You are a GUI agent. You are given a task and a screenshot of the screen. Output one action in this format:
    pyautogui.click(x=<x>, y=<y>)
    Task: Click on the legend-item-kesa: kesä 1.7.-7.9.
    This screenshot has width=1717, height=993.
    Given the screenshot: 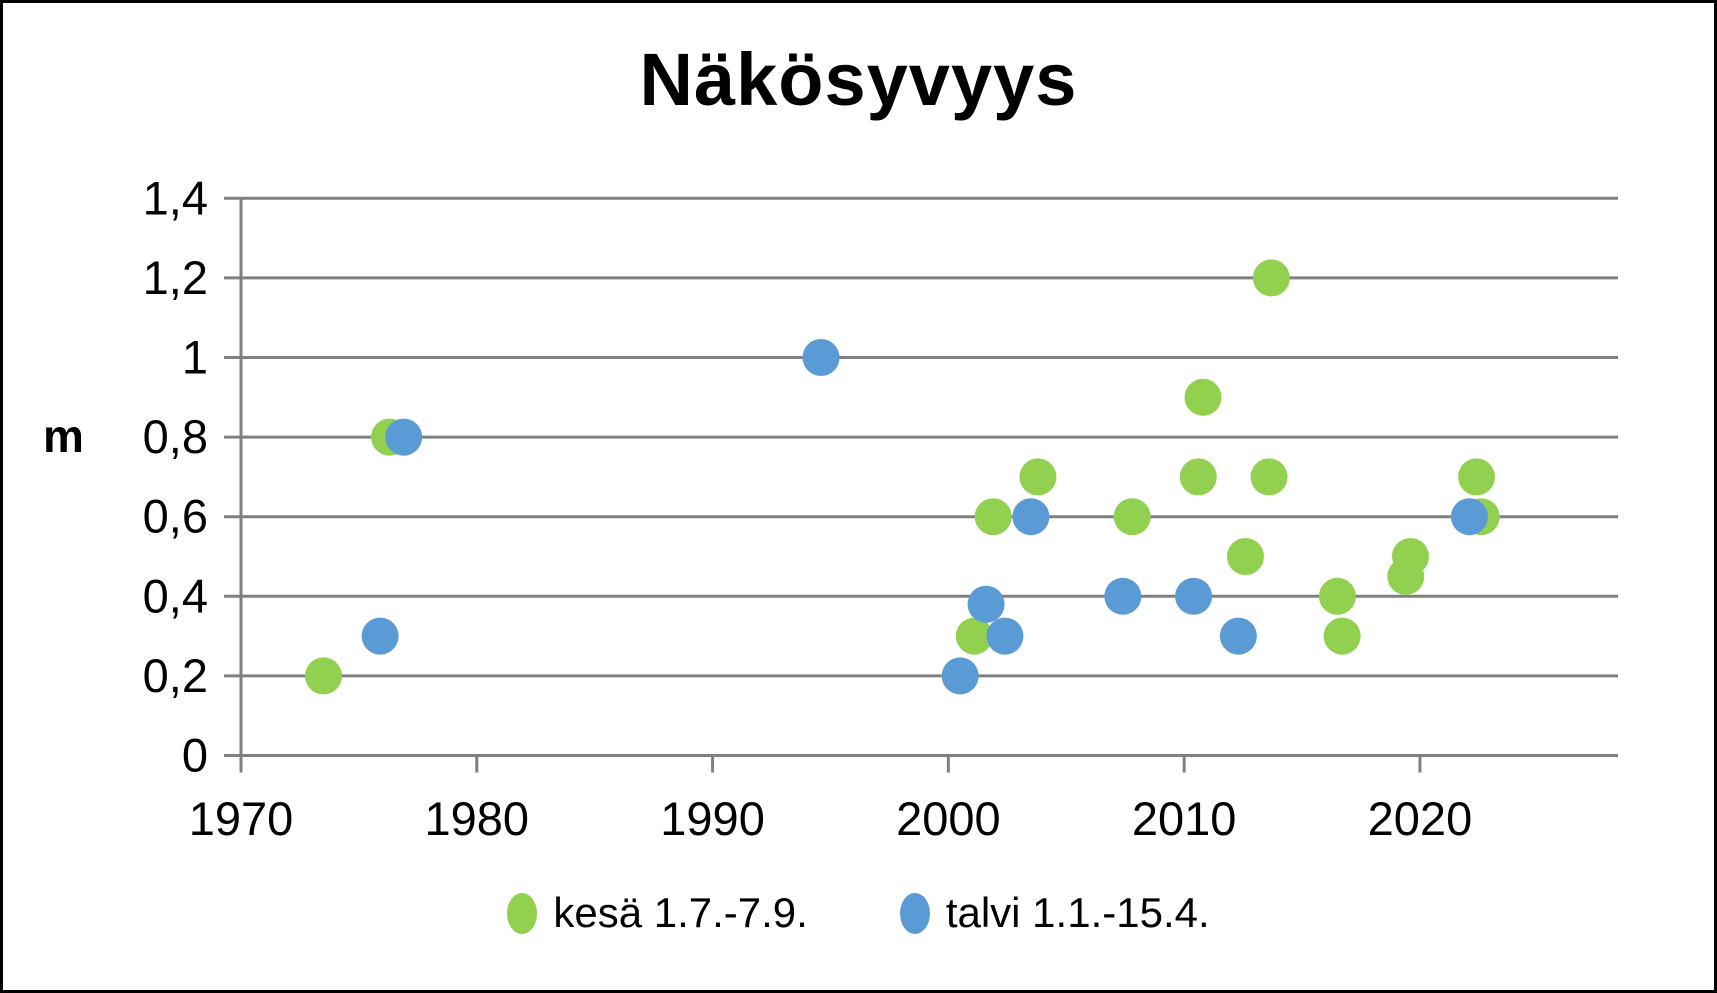 What is the action you would take?
    pyautogui.click(x=657, y=913)
    